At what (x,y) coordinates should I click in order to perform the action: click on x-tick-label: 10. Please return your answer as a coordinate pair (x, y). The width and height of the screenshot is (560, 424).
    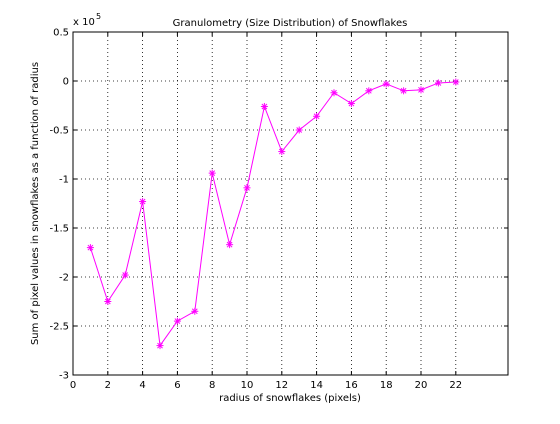
    Looking at the image, I should click on (247, 385).